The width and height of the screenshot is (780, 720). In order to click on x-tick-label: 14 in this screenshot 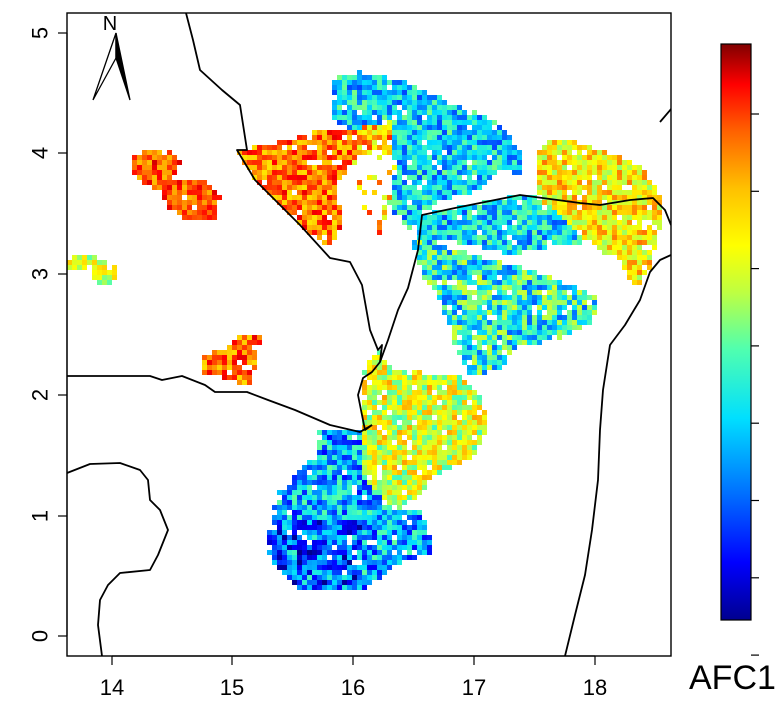, I will do `click(112, 687)`.